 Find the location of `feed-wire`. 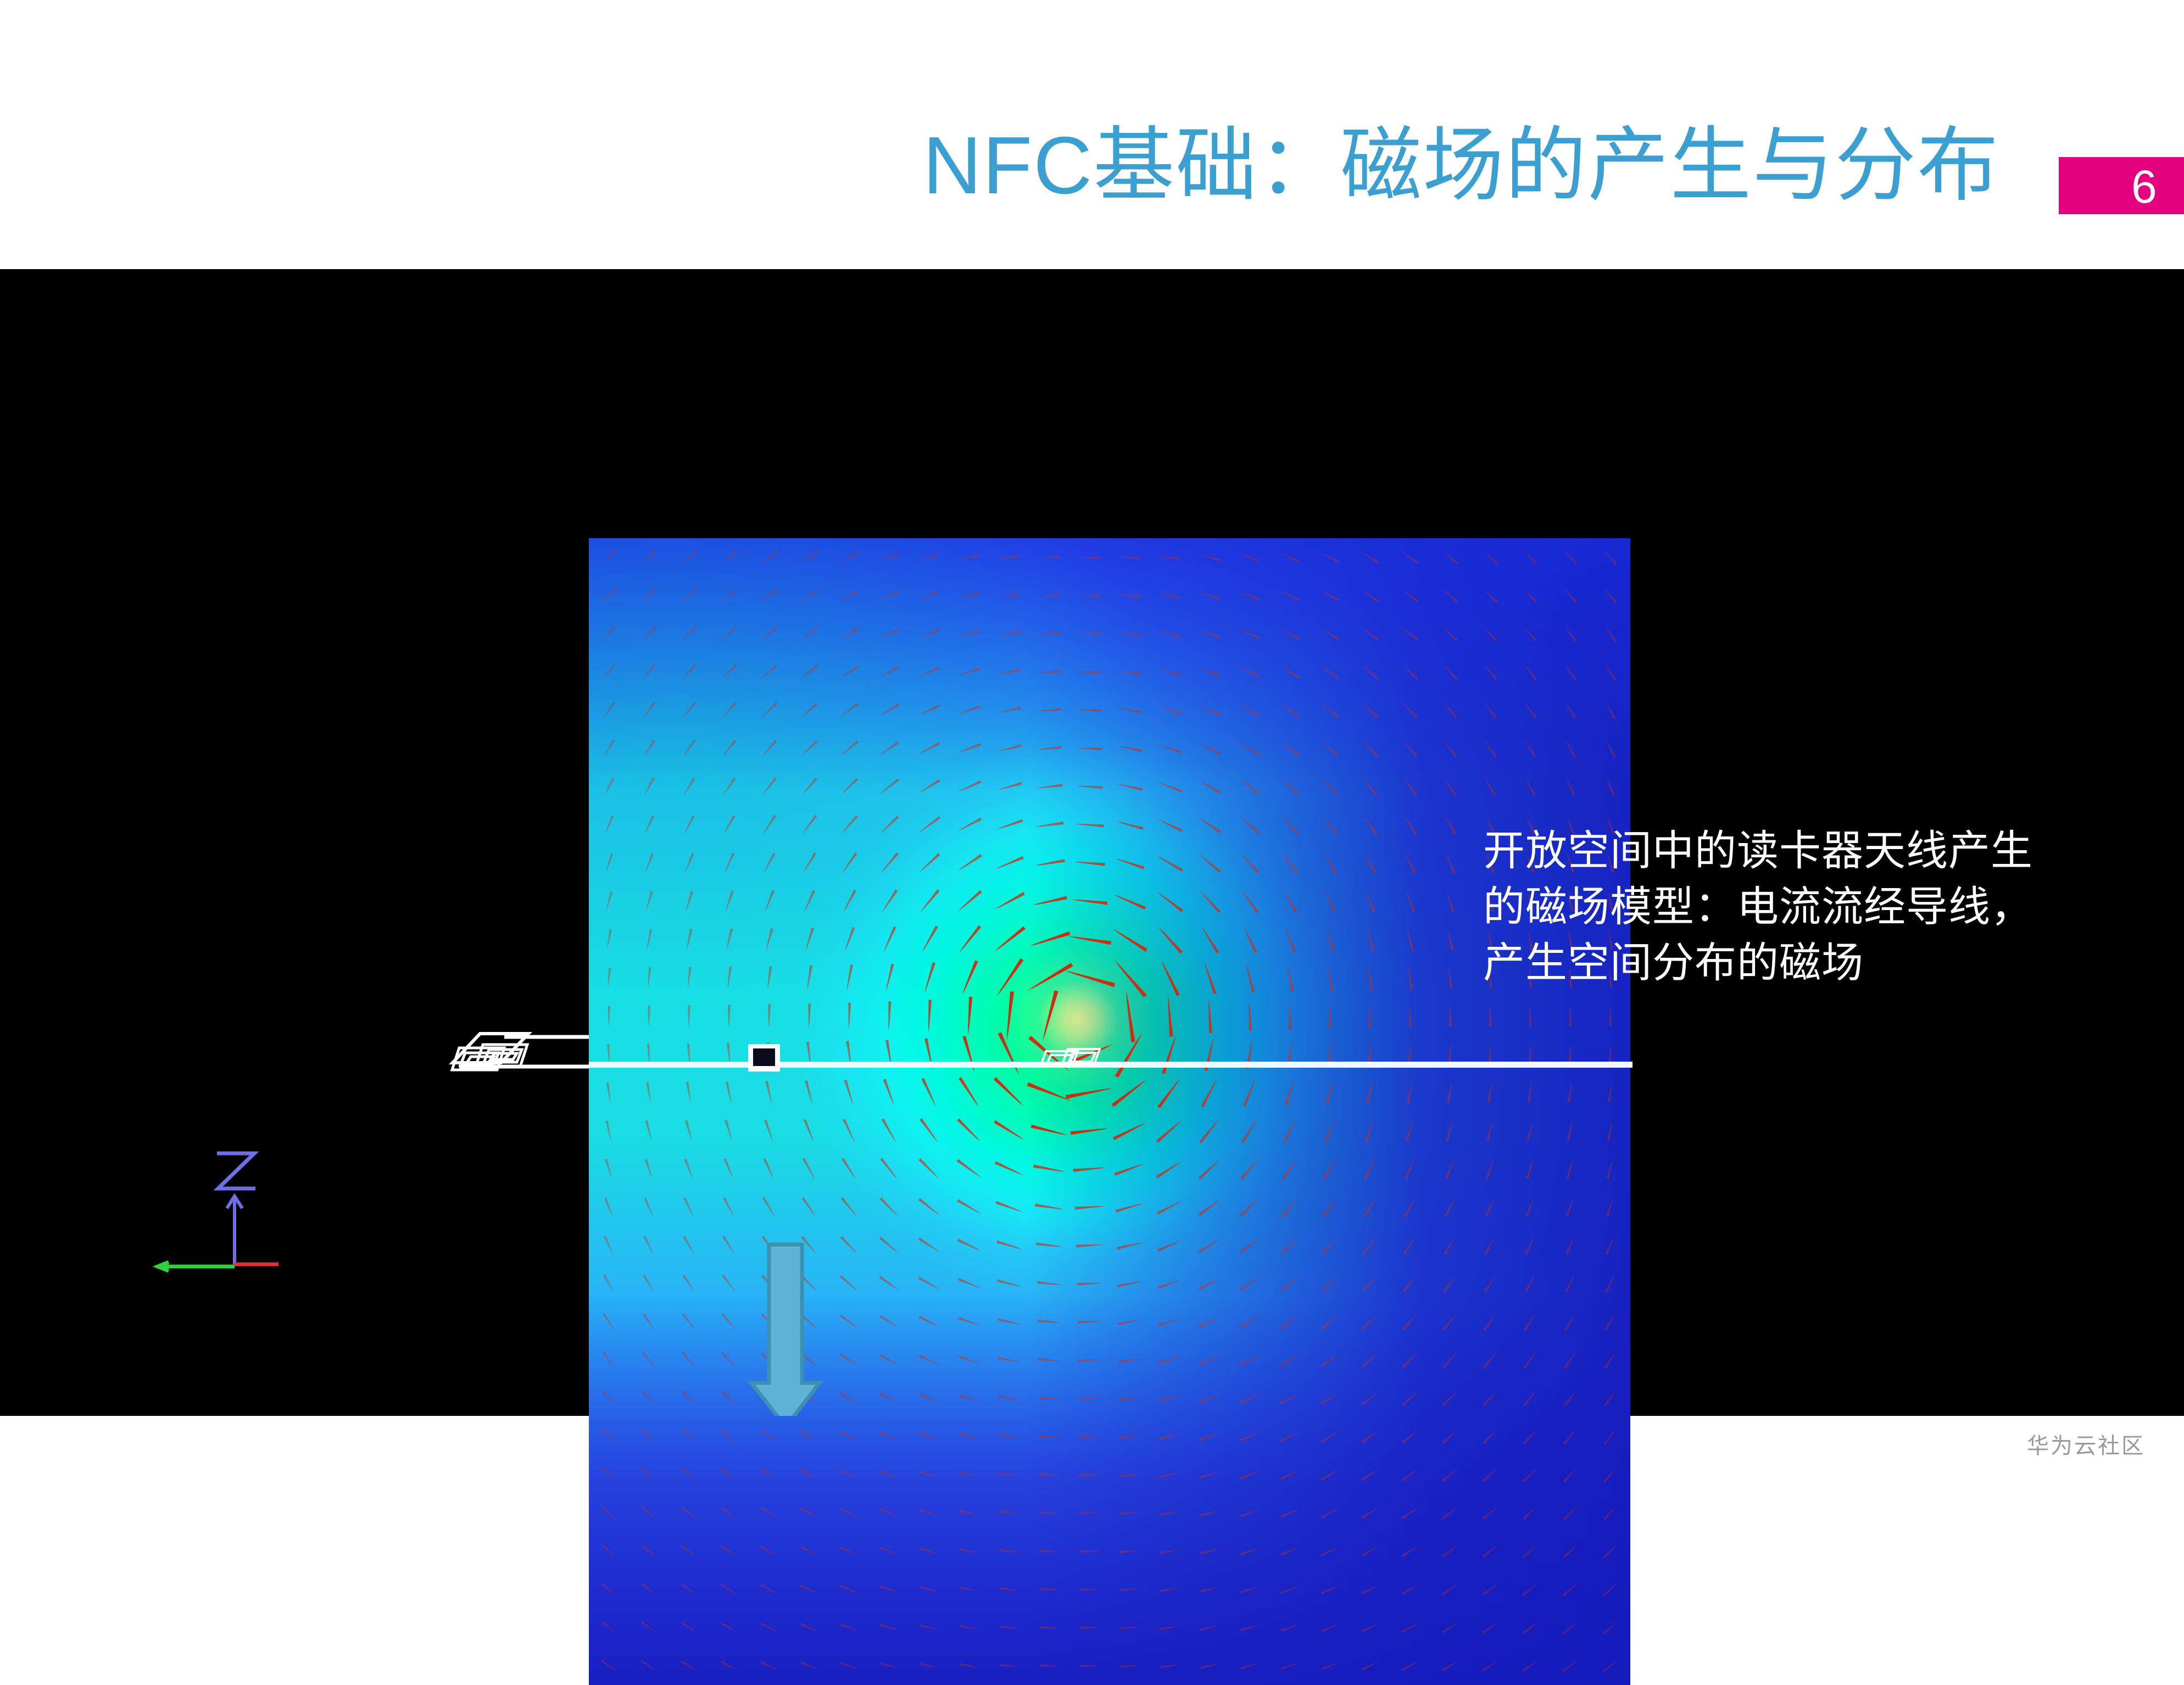

feed-wire is located at coordinates (524, 1052).